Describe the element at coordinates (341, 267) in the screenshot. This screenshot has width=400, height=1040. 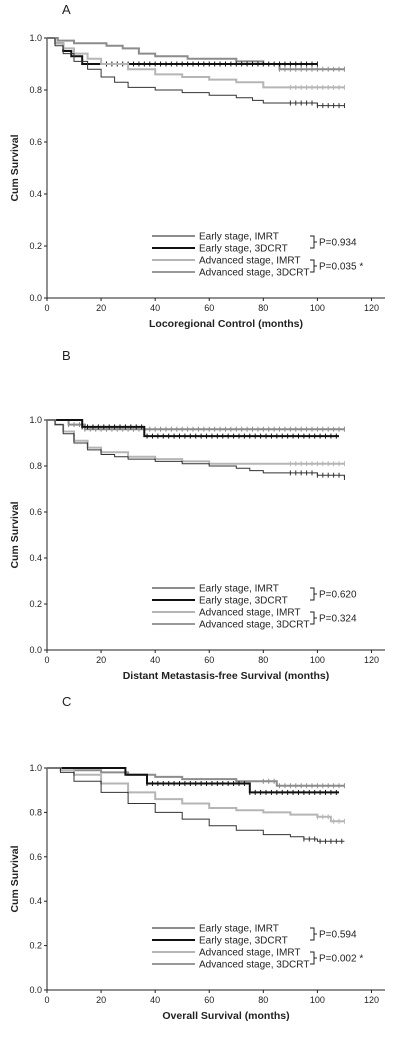
I see `p-value-label: P=0.035 *` at that location.